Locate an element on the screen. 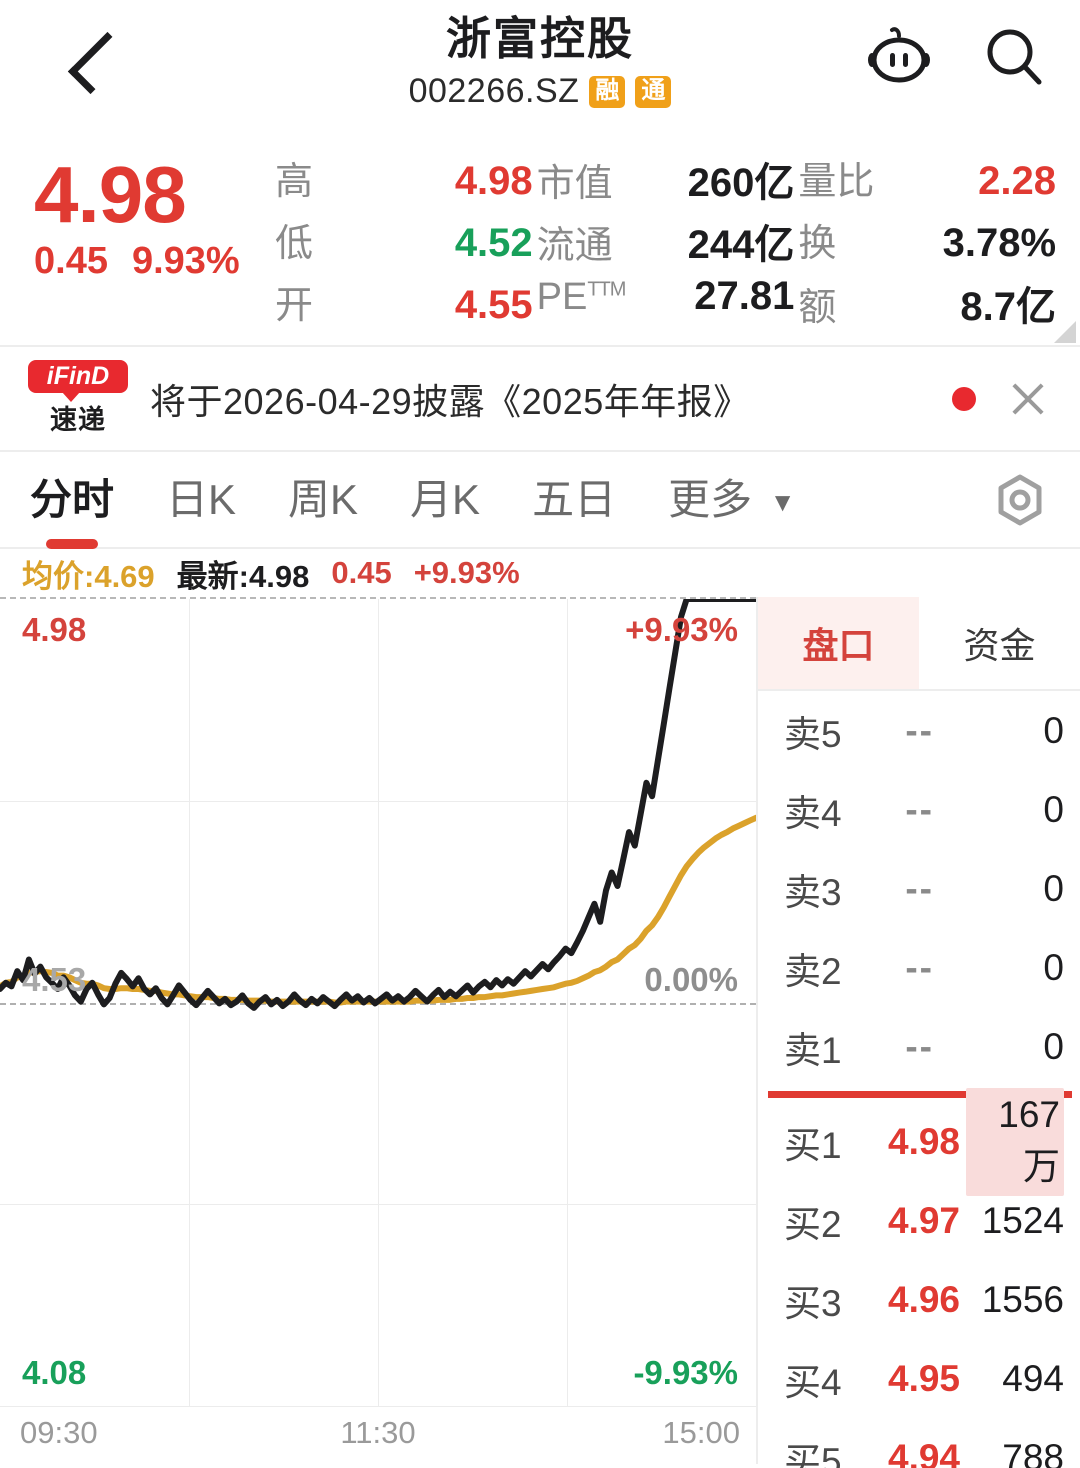  tab-dayk: 日K is located at coordinates (201, 499).